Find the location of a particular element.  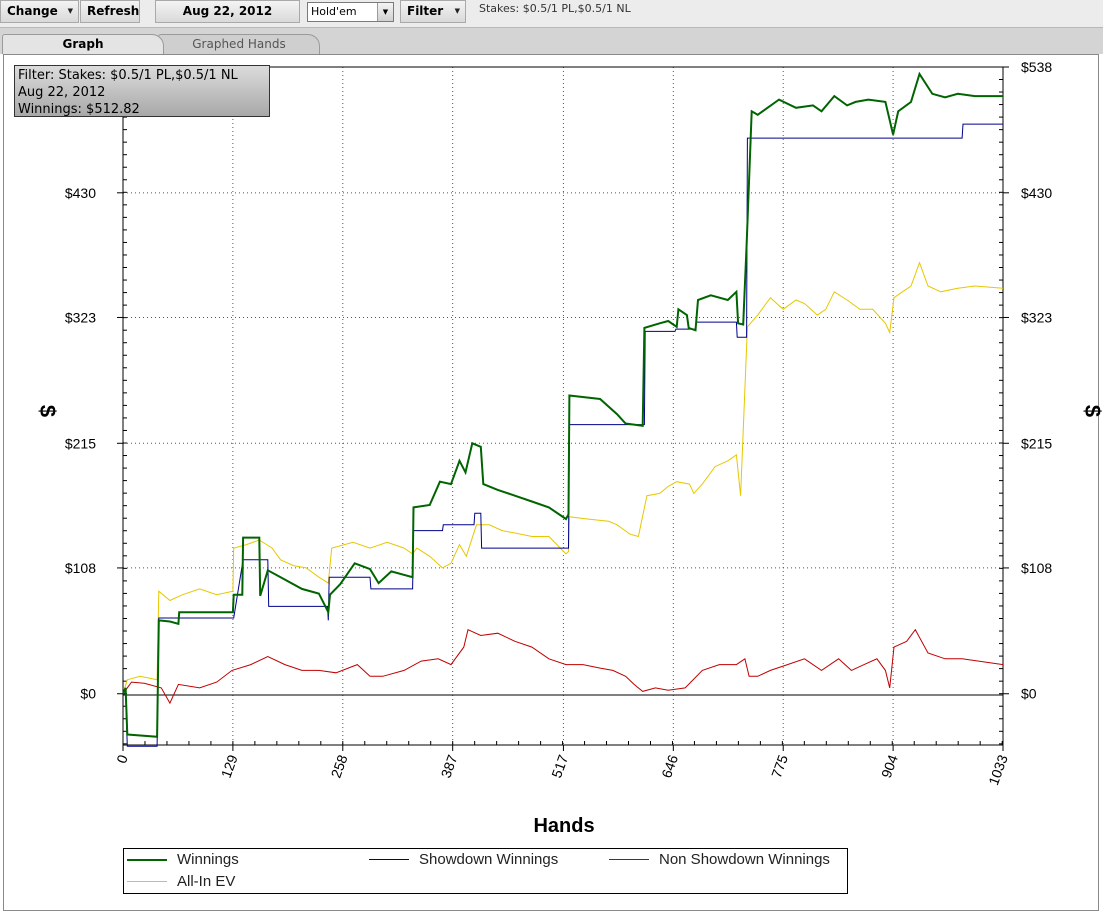

y-tick-label-right: $0 is located at coordinates (1029, 694).